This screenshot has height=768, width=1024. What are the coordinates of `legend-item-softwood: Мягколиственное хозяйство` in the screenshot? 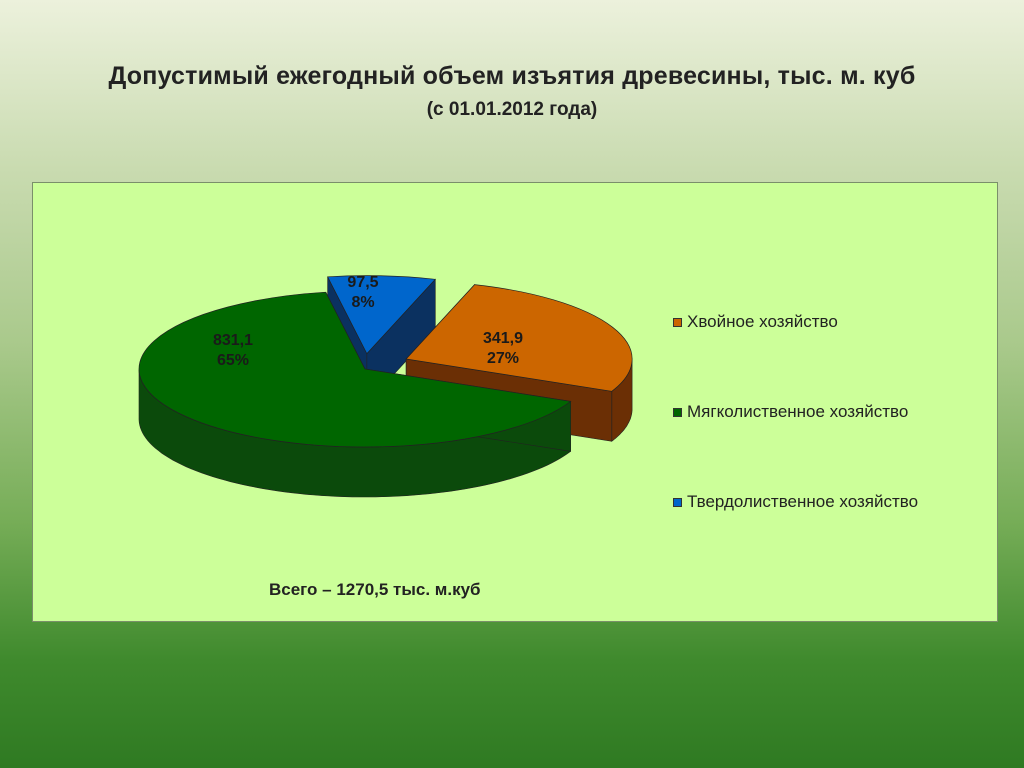 It's located at (790, 412).